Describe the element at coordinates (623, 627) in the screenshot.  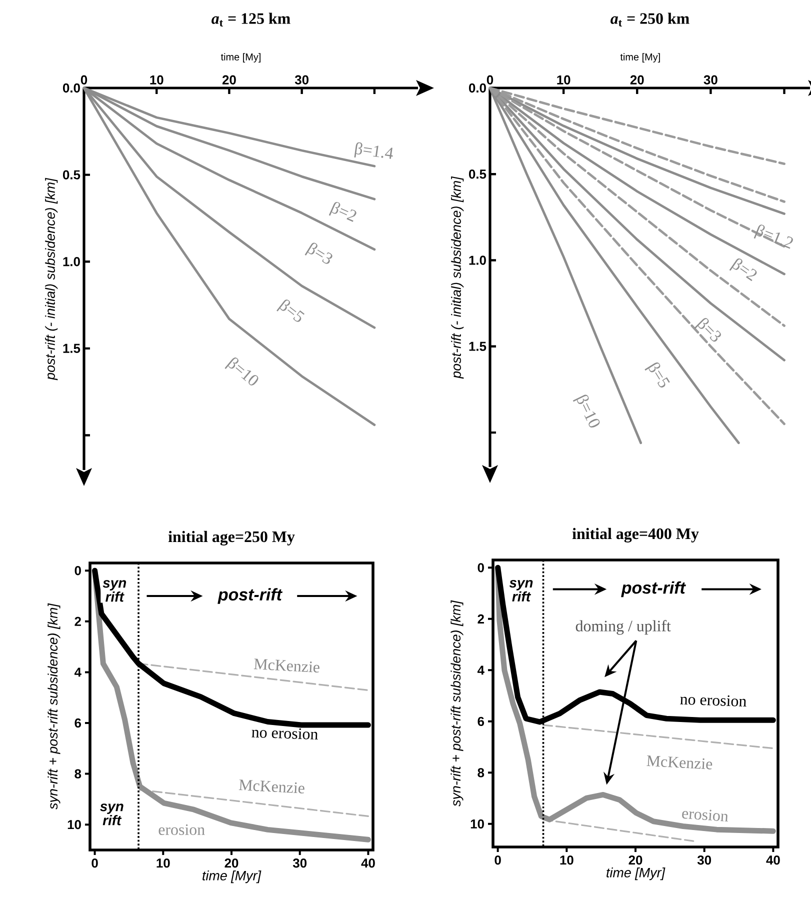
I see `annotation: doming / uplift` at that location.